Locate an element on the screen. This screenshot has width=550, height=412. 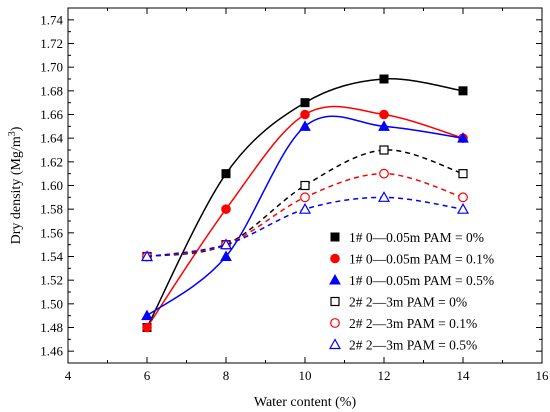
legend-item: 2# 2—3m PAM = 0% is located at coordinates (398, 302).